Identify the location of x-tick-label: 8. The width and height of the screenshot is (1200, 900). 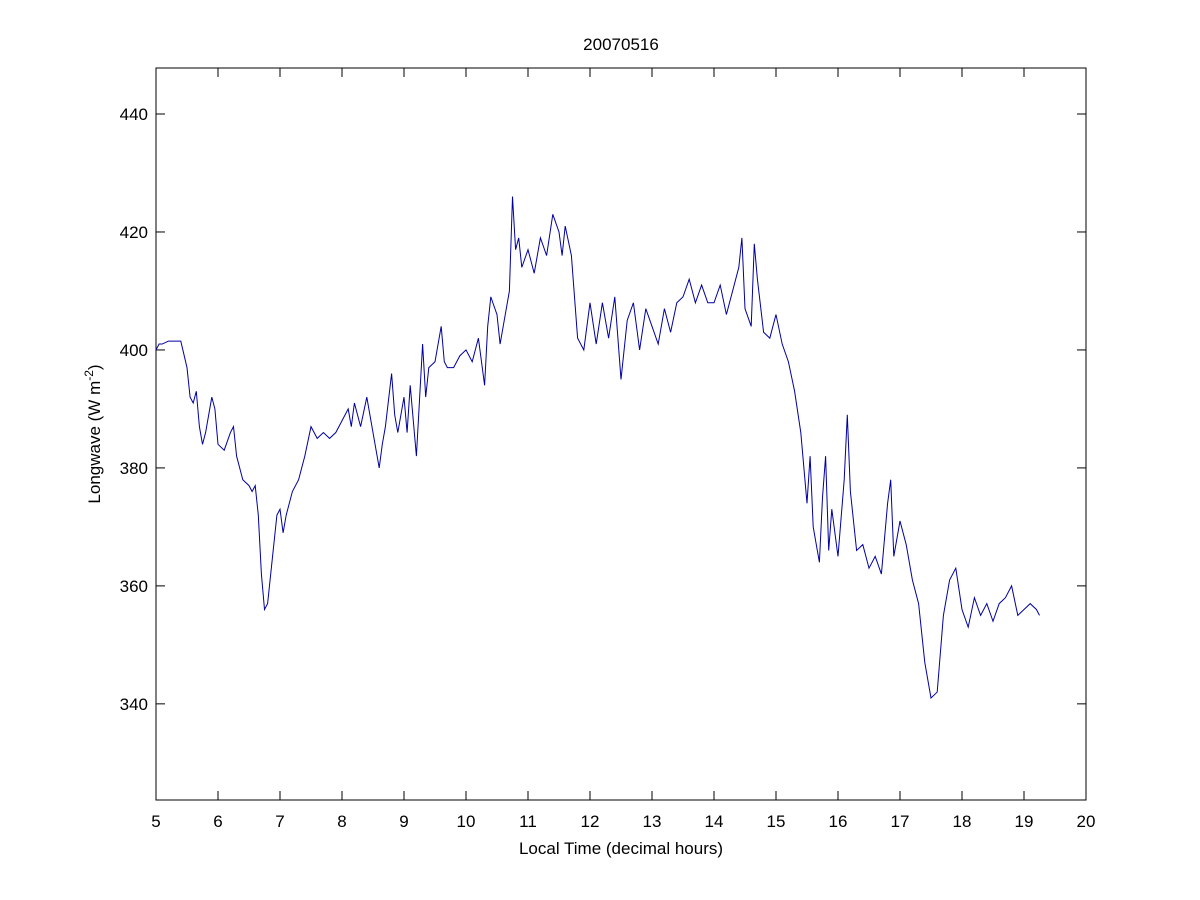
(341, 821).